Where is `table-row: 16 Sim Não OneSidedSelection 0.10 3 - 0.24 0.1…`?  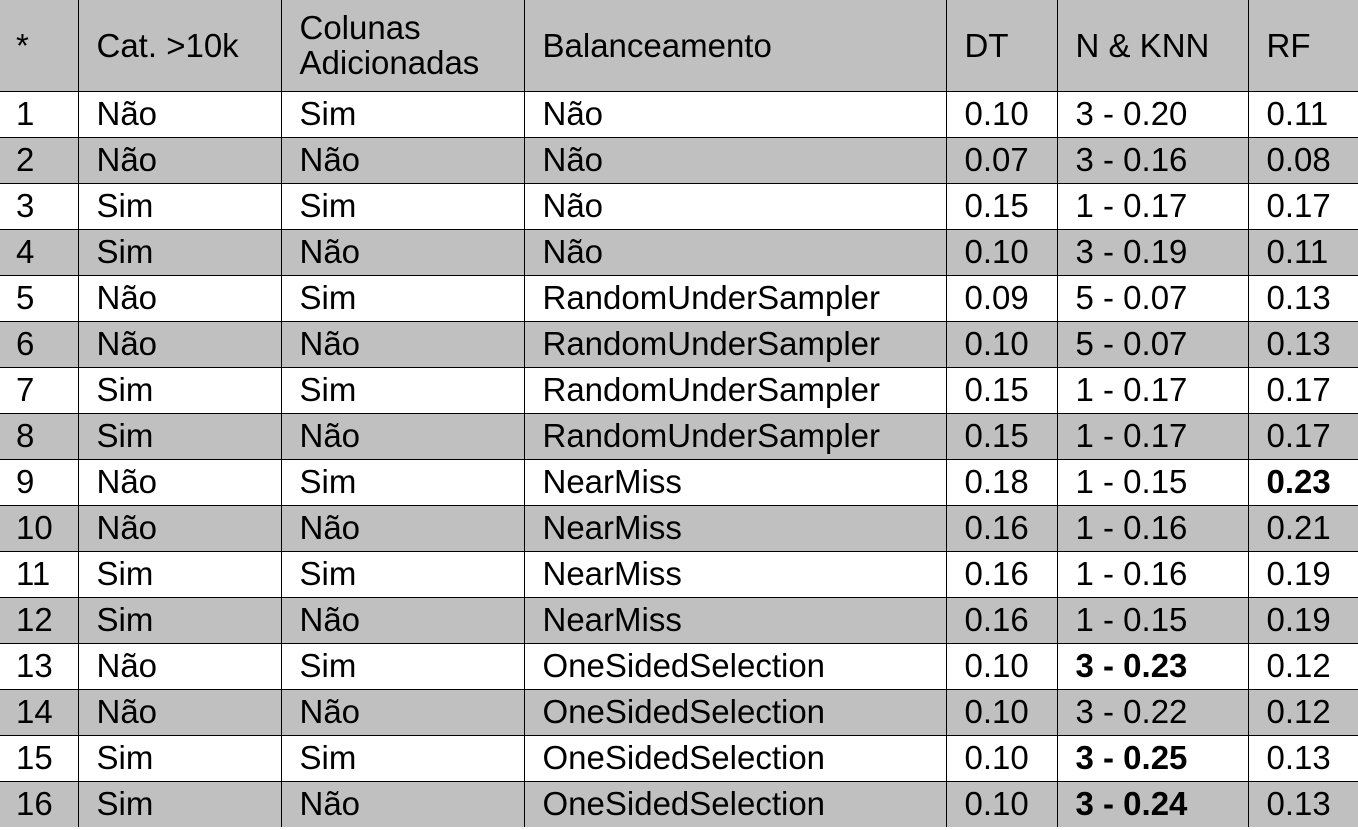 table-row: 16 Sim Não OneSidedSelection 0.10 3 - 0.24 0.1… is located at coordinates (679, 803).